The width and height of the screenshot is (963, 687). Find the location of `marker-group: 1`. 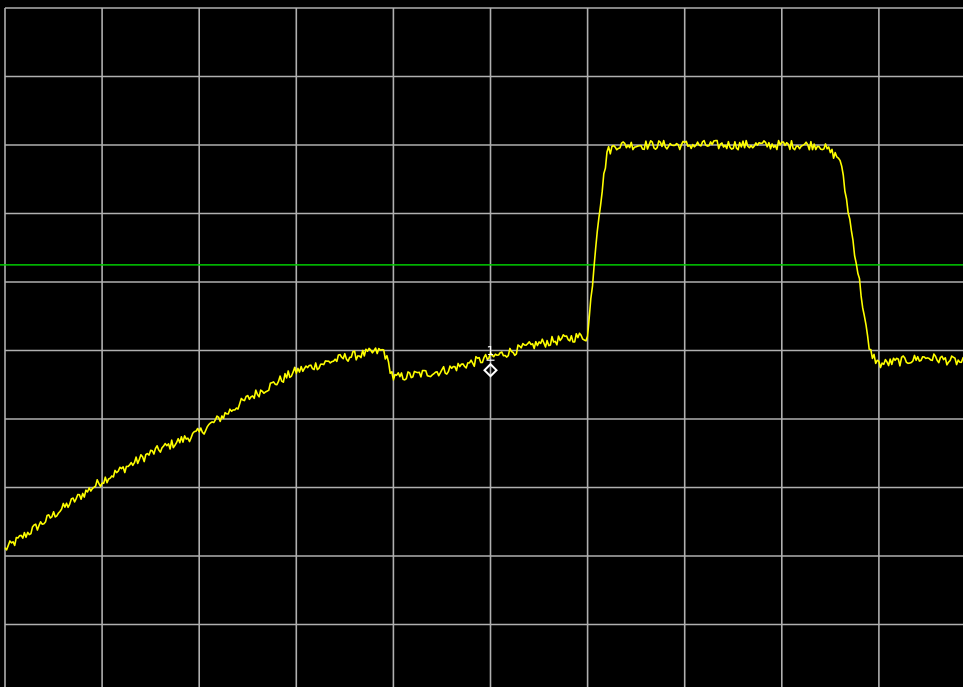

marker-group: 1 is located at coordinates (490, 361).